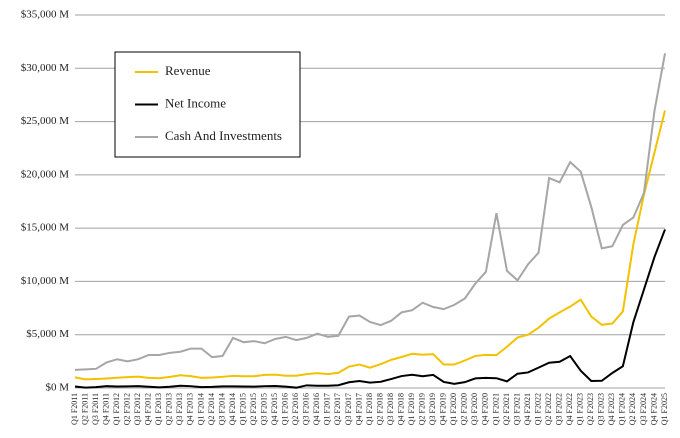  Describe the element at coordinates (195, 102) in the screenshot. I see `legend-label: Net Income` at that location.